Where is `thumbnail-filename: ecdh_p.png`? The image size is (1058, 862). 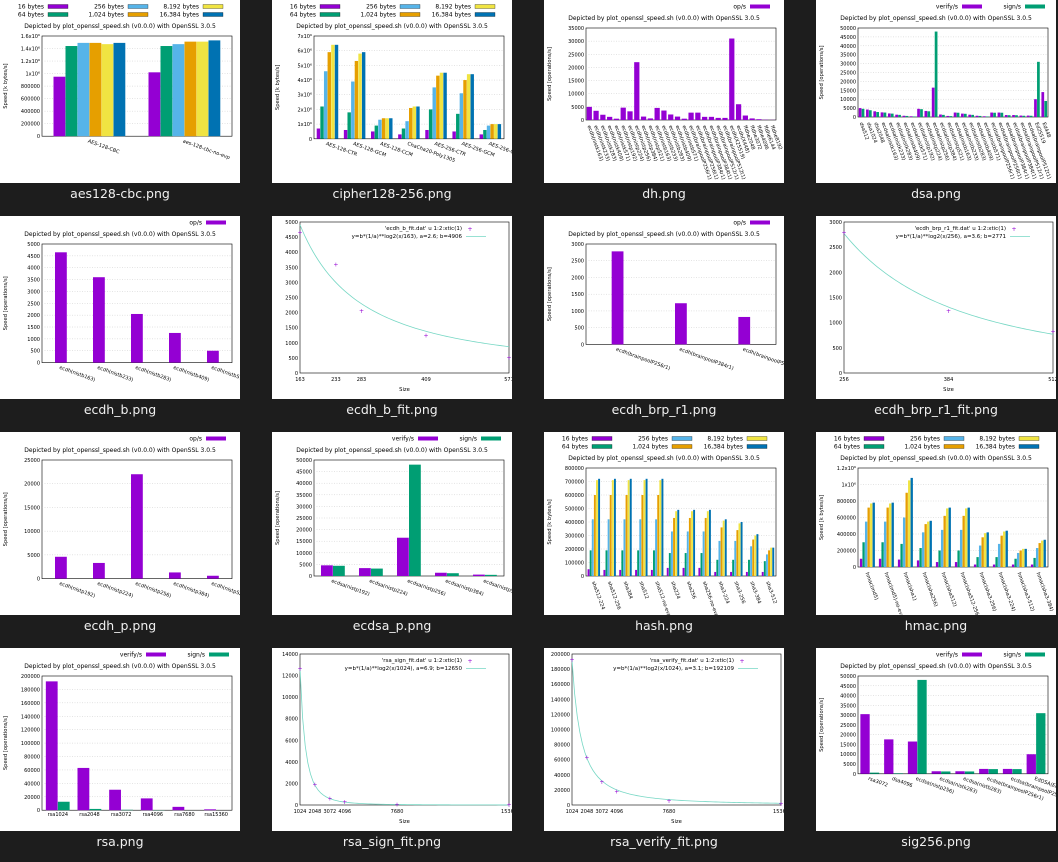 thumbnail-filename: ecdh_p.png is located at coordinates (120, 625).